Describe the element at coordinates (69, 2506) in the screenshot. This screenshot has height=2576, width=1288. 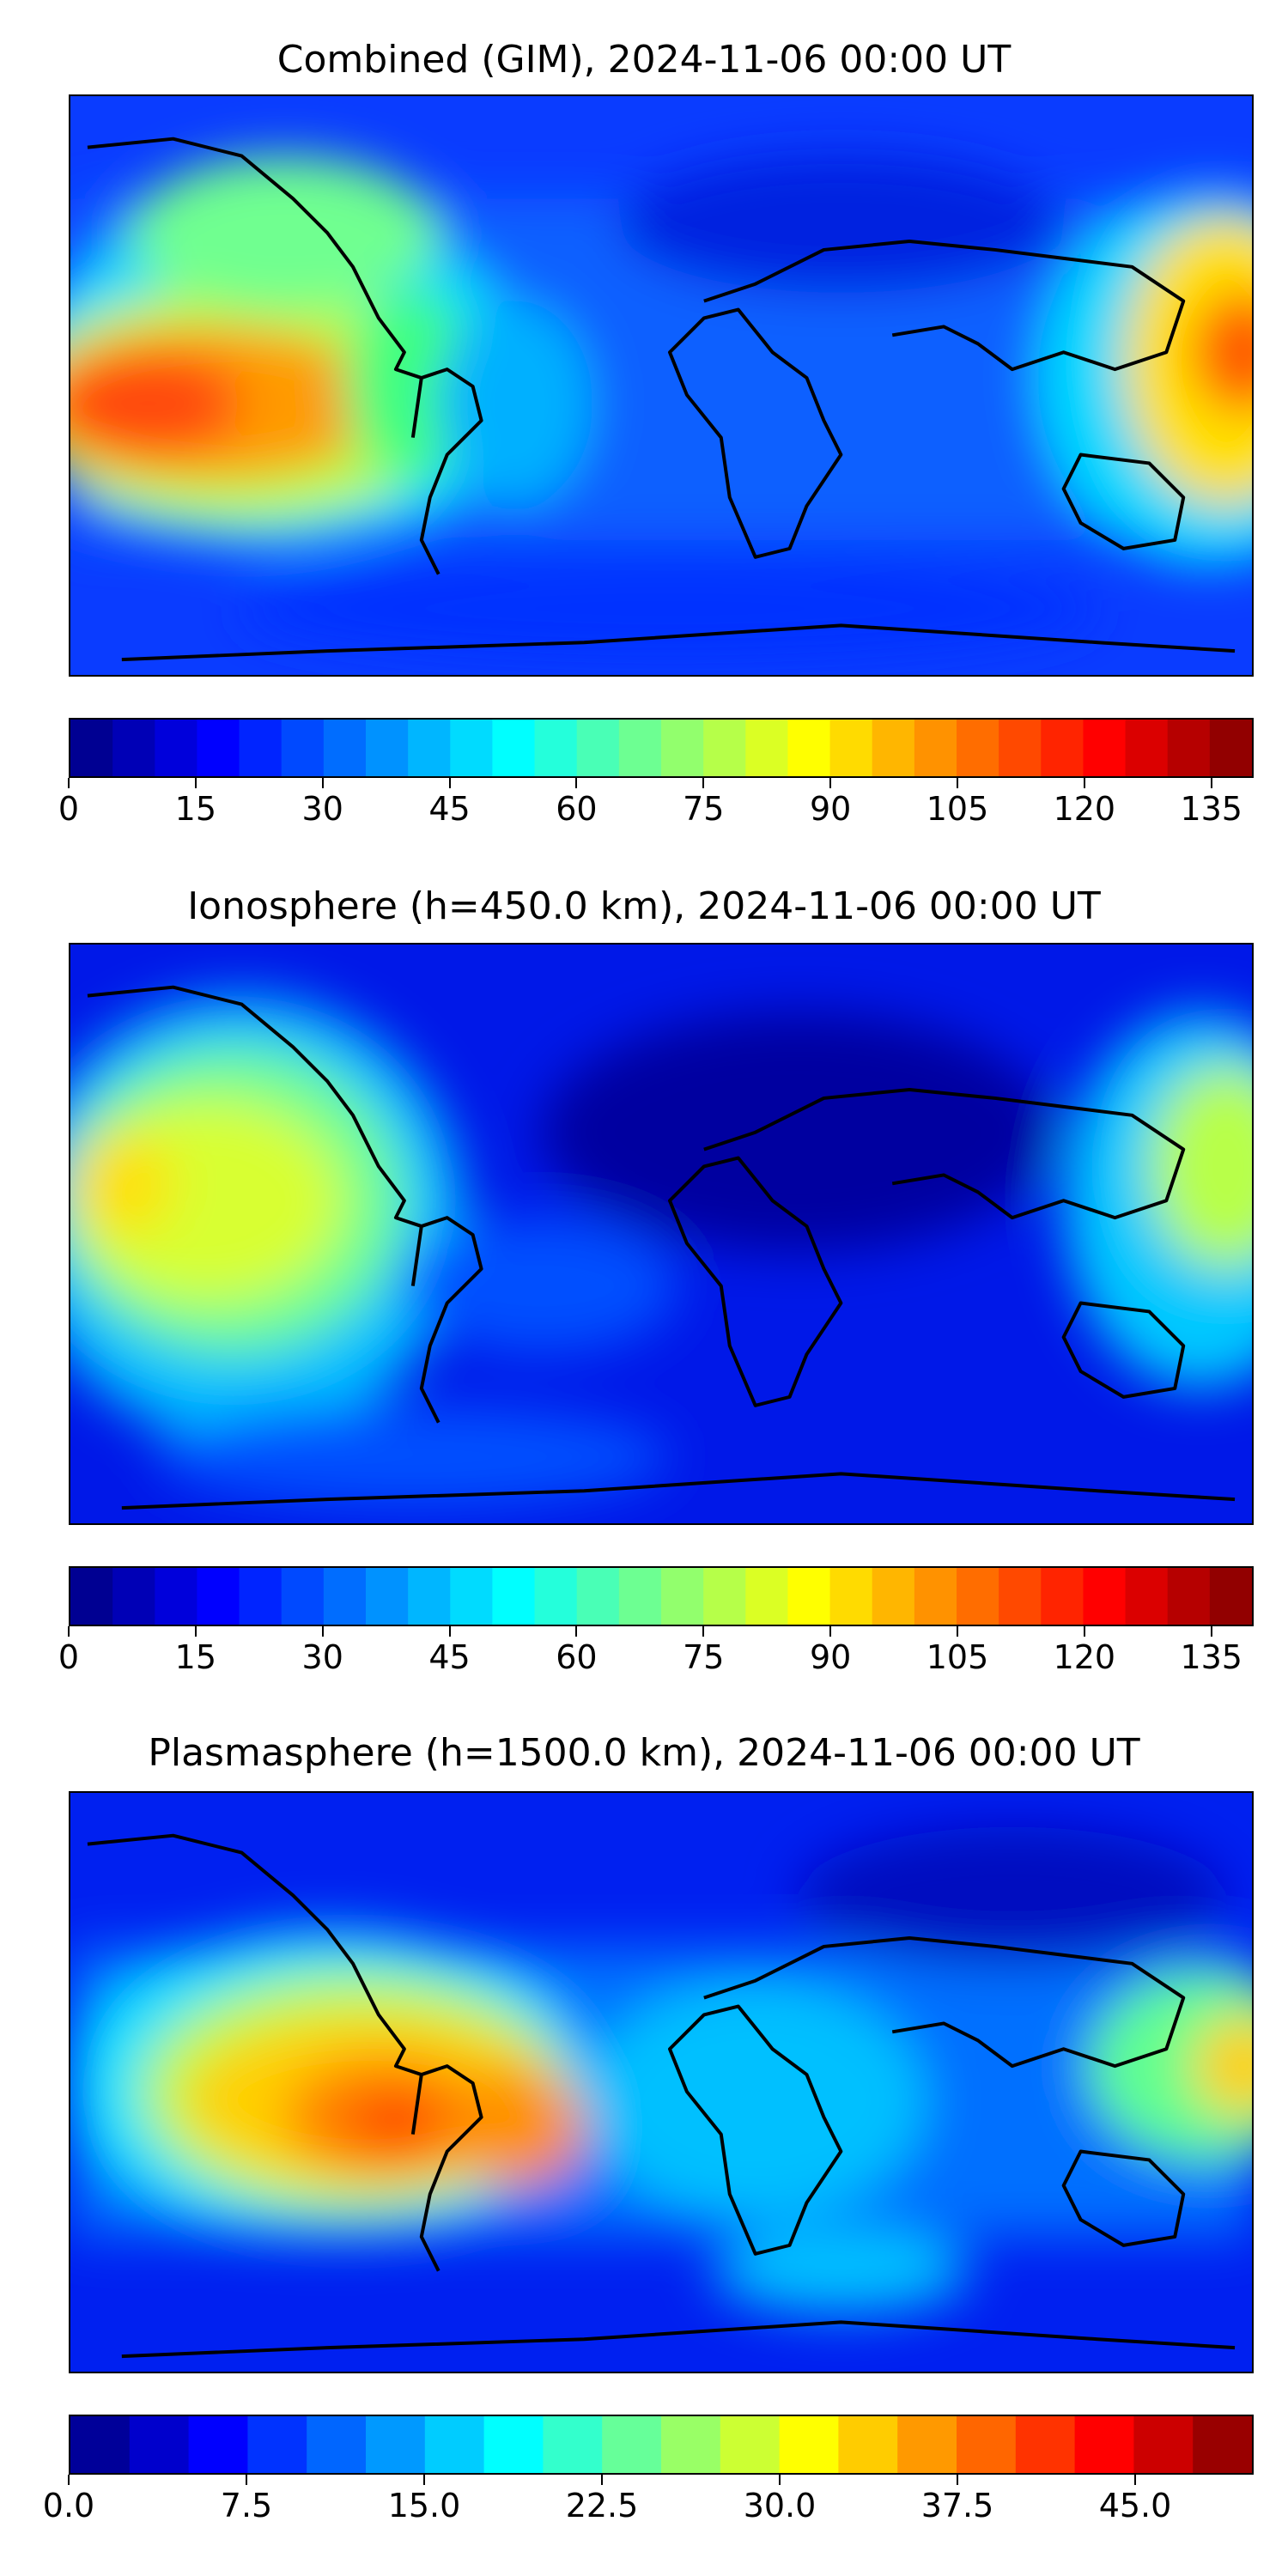
I see `colorbar-tick-label: 0.0` at that location.